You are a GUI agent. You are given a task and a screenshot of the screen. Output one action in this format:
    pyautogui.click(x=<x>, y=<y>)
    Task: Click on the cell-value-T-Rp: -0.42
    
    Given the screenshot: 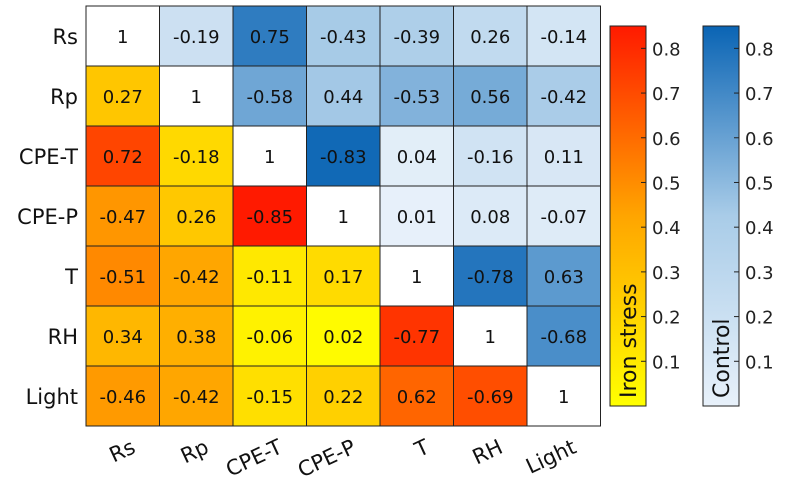 What is the action you would take?
    pyautogui.click(x=196, y=277)
    